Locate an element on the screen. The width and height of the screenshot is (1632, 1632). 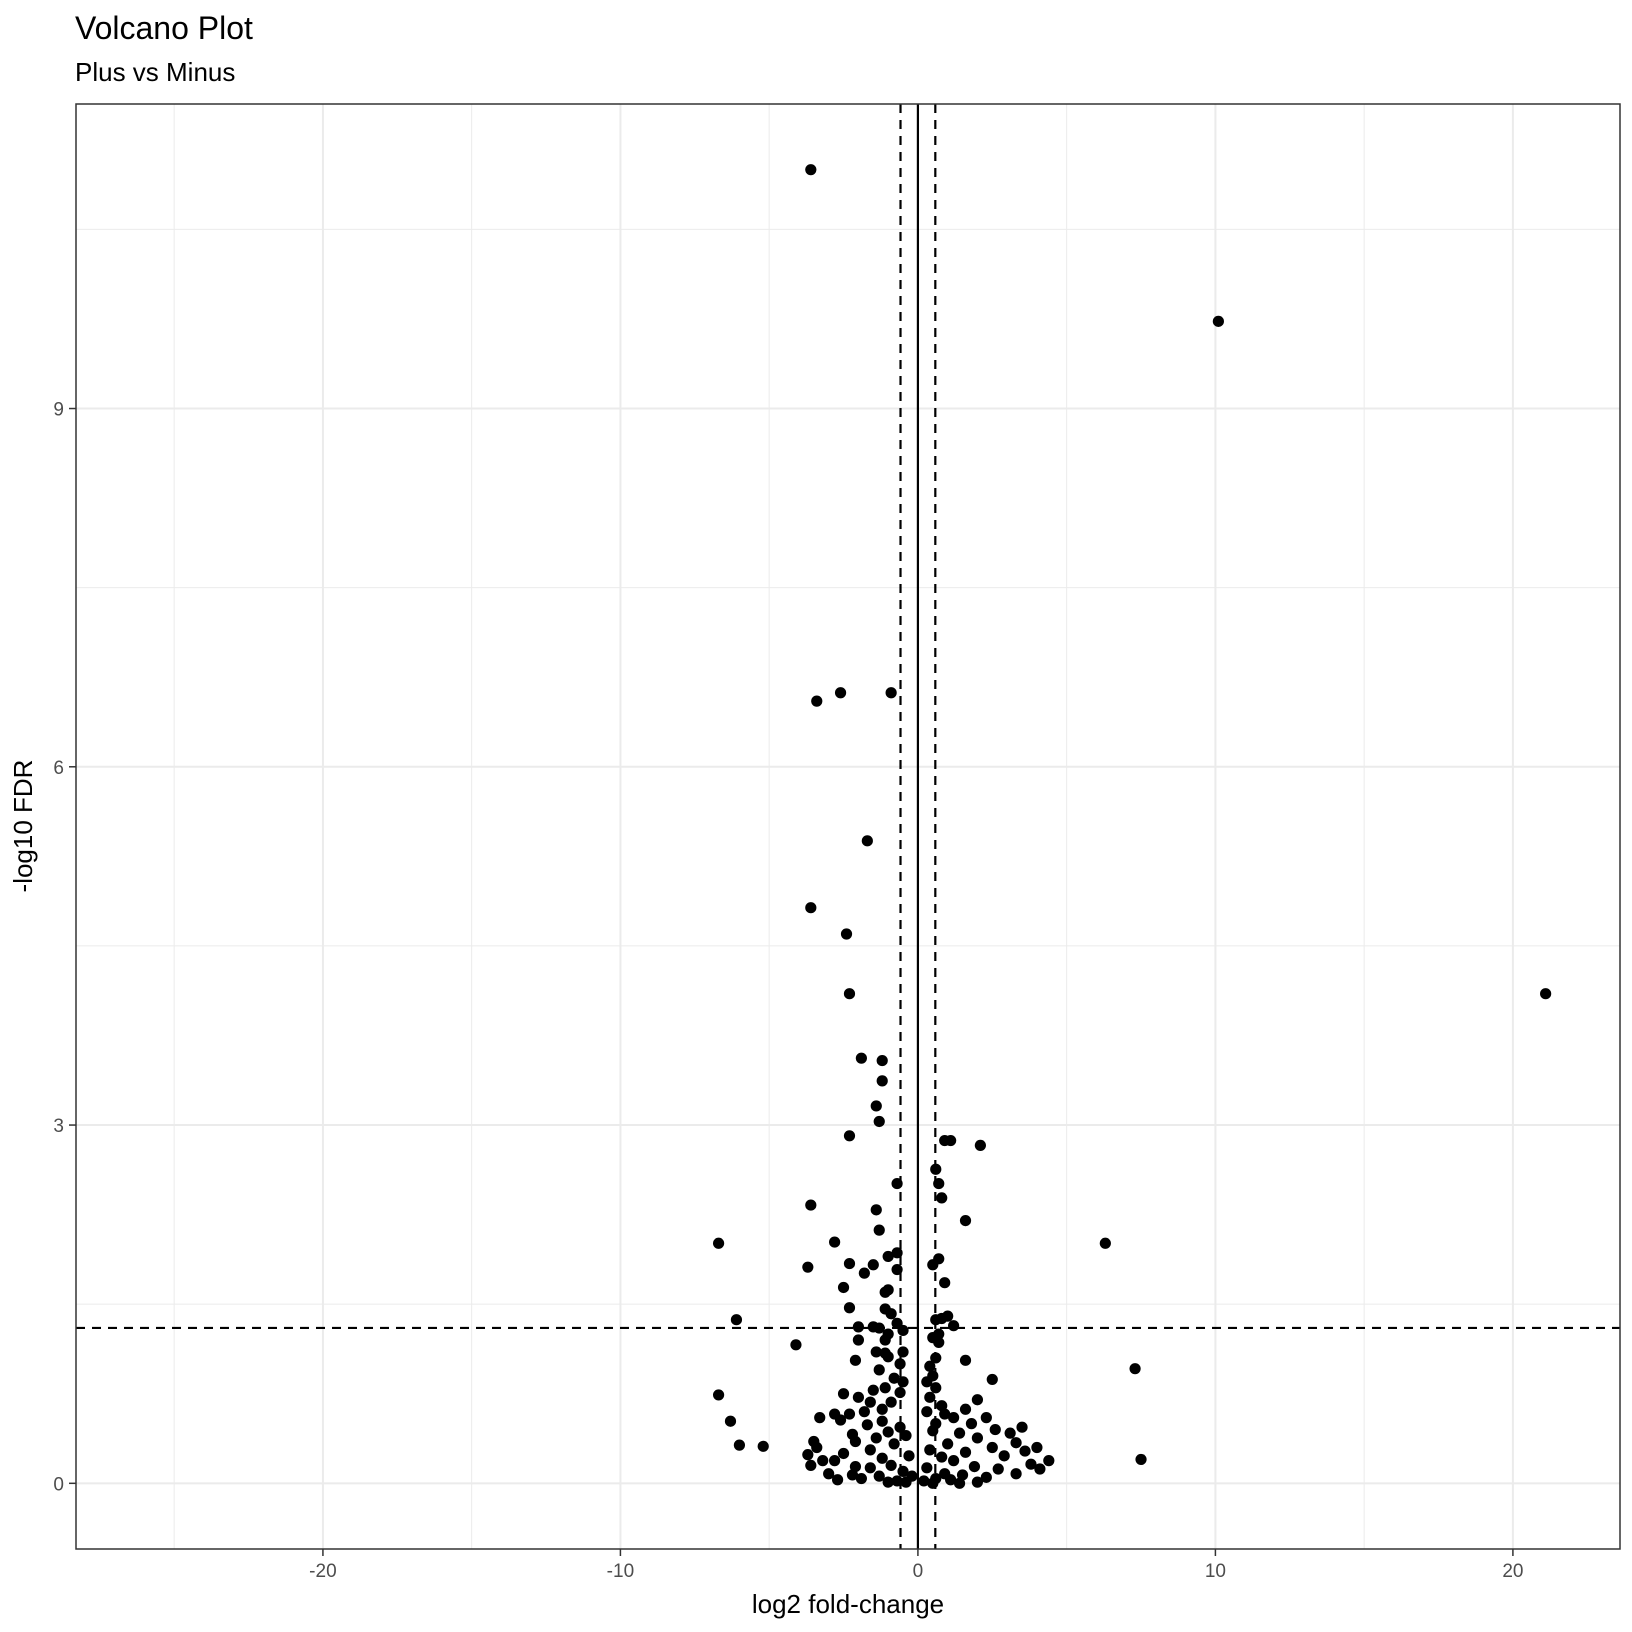
chart-title: Volcano Plot is located at coordinates (164, 28).